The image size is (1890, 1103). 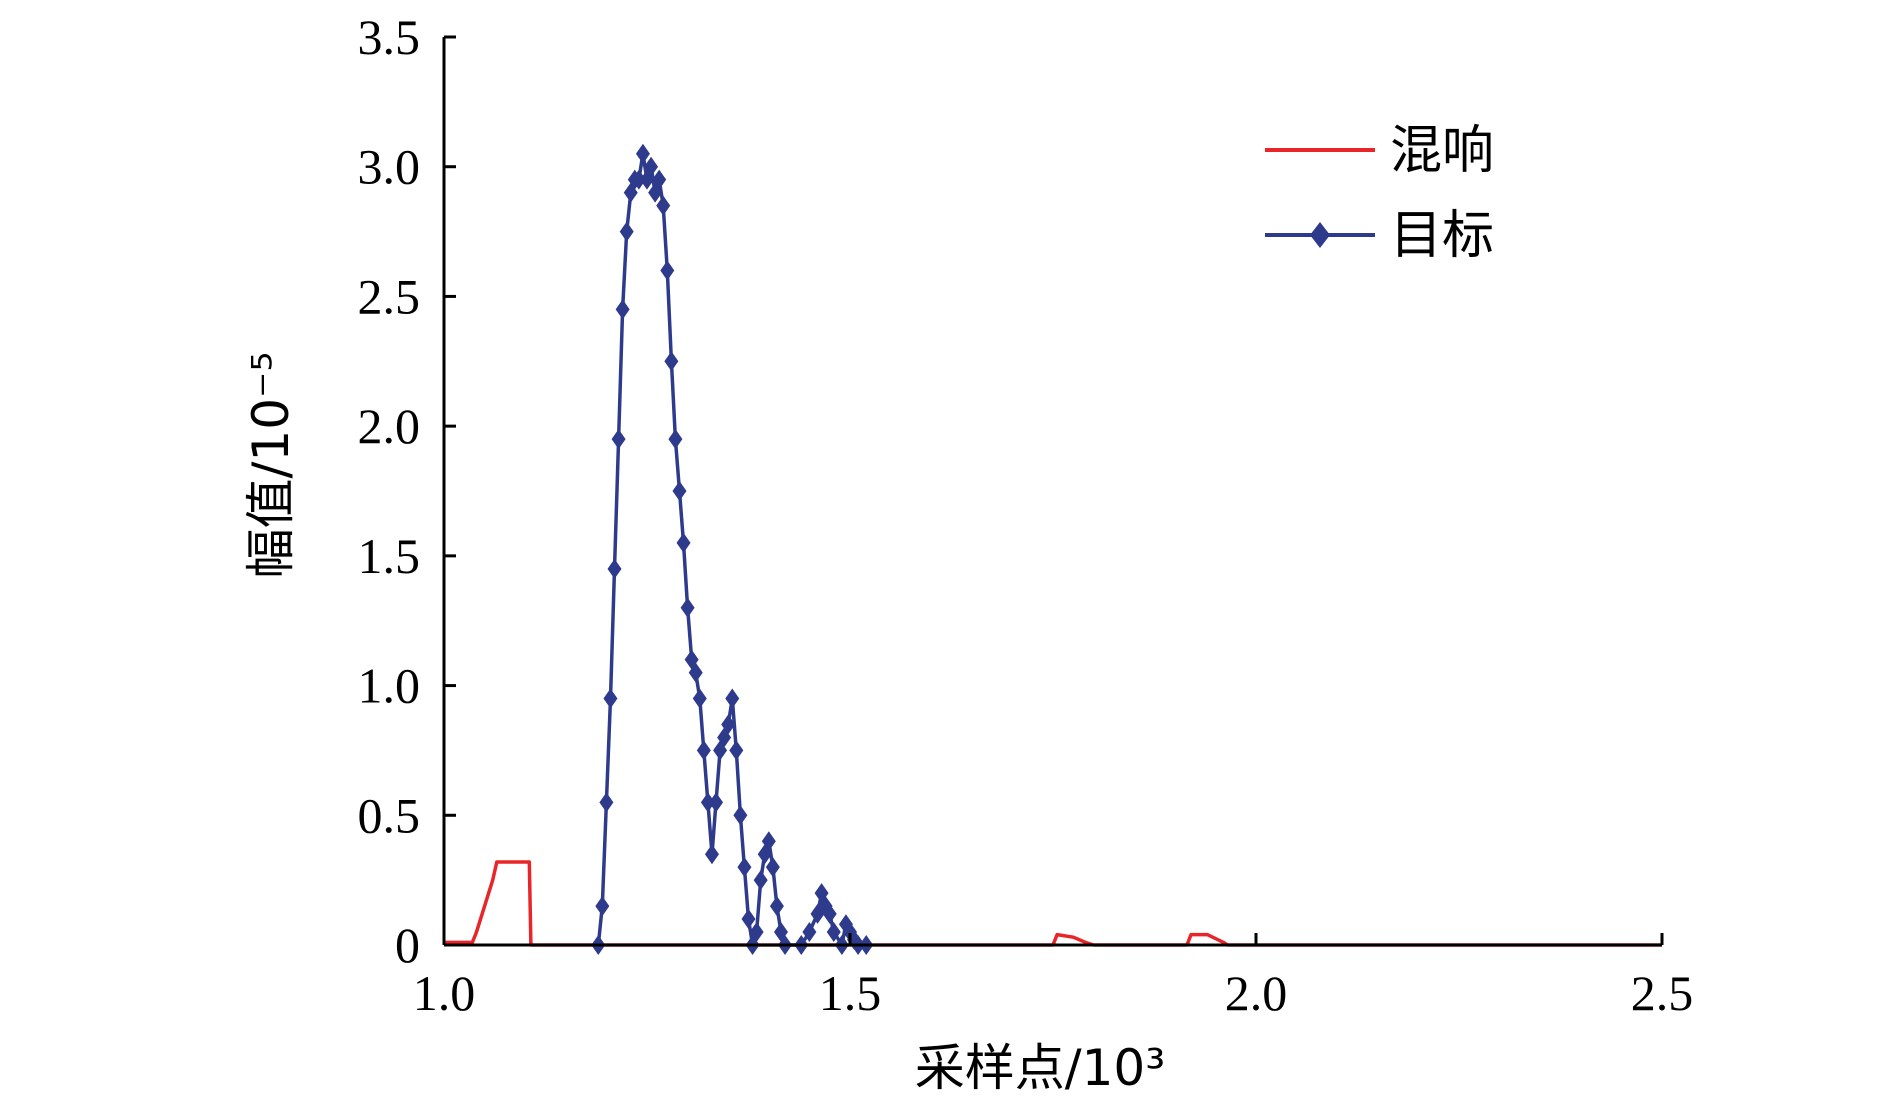 What do you see at coordinates (444, 993) in the screenshot?
I see `x-tick-label: 1.0` at bounding box center [444, 993].